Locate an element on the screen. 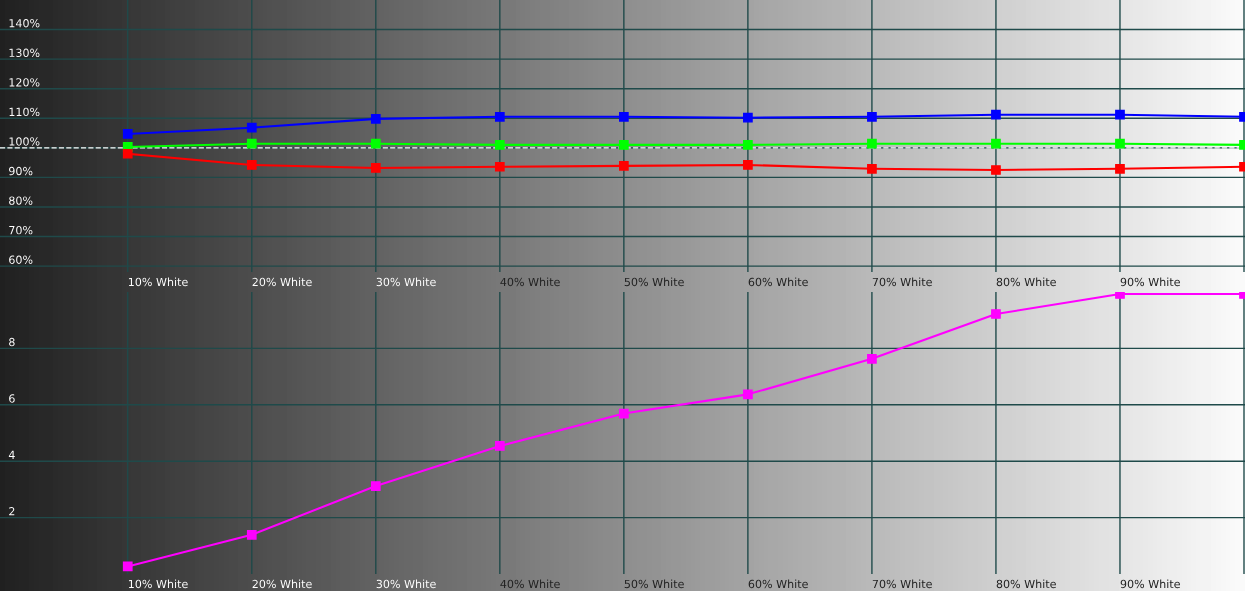  y-tick-label: 2 is located at coordinates (12, 511).